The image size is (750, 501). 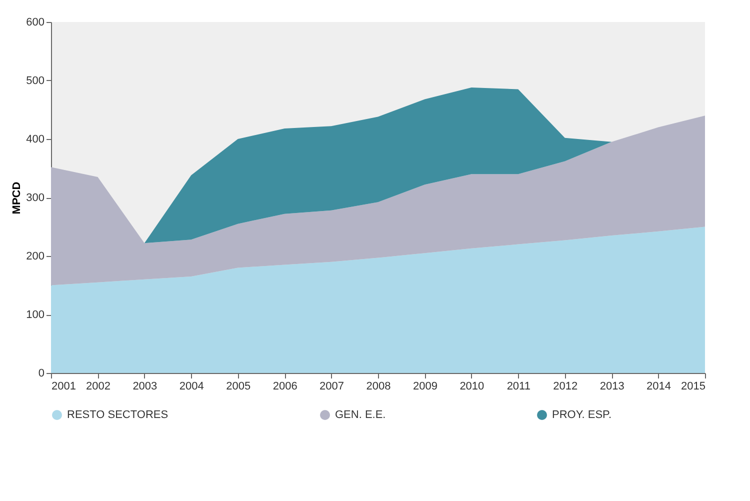 I want to click on x-tick-label: 2003, so click(x=145, y=386).